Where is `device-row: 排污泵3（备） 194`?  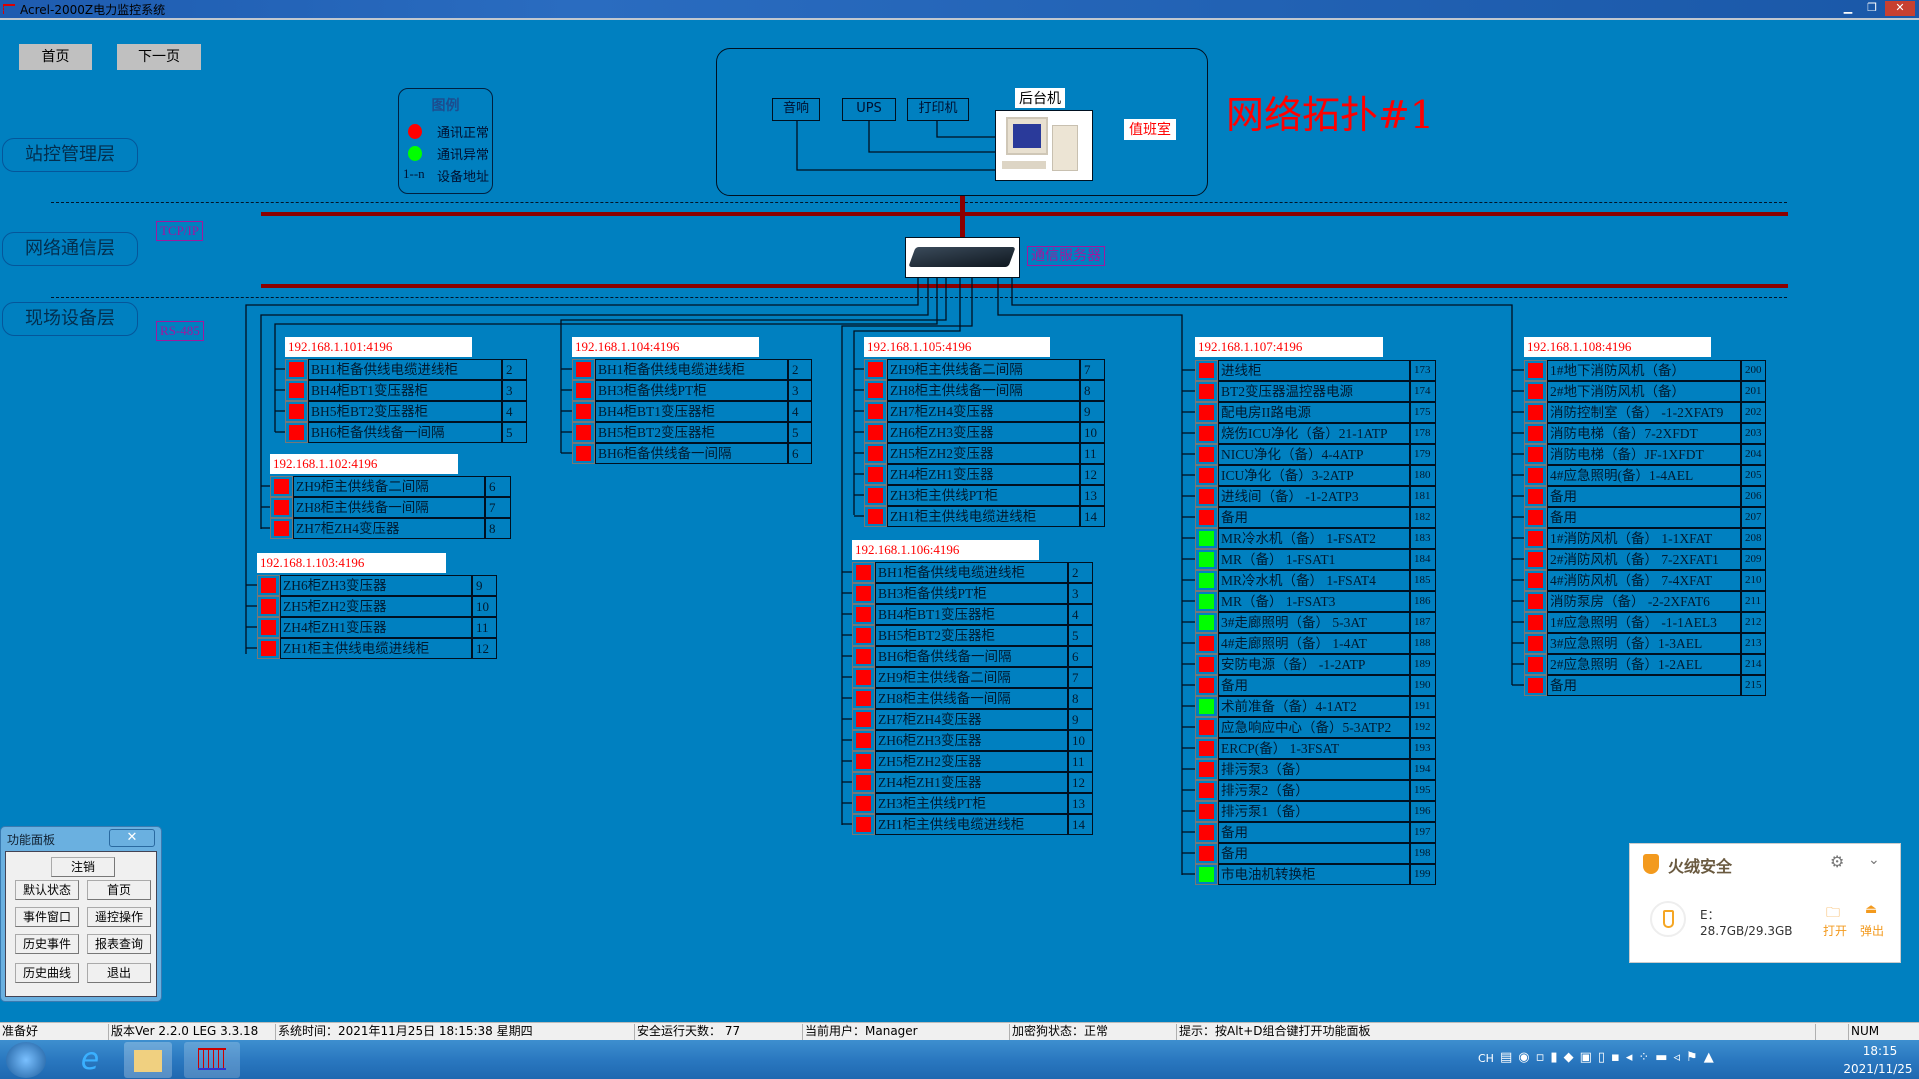 device-row: 排污泵3（备） 194 is located at coordinates (1315, 769).